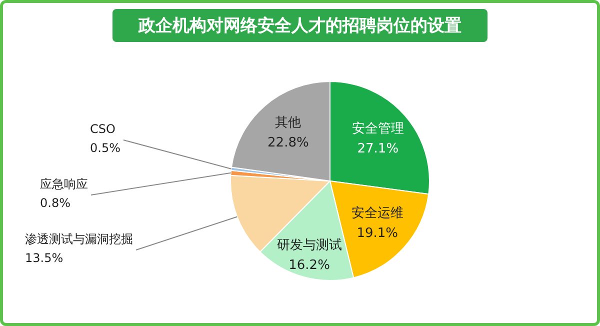  What do you see at coordinates (79, 239) in the screenshot?
I see `slice-label: 渗透测试与漏洞挖掘` at bounding box center [79, 239].